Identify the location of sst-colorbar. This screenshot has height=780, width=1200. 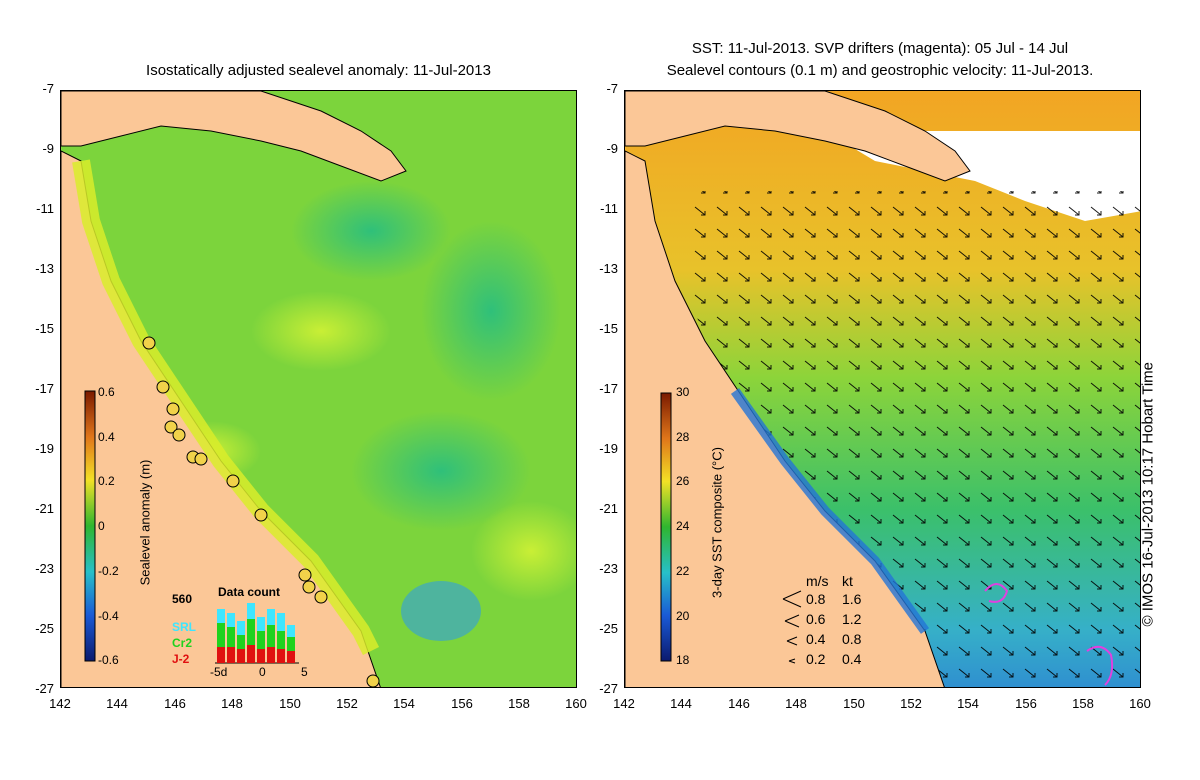
(666, 527).